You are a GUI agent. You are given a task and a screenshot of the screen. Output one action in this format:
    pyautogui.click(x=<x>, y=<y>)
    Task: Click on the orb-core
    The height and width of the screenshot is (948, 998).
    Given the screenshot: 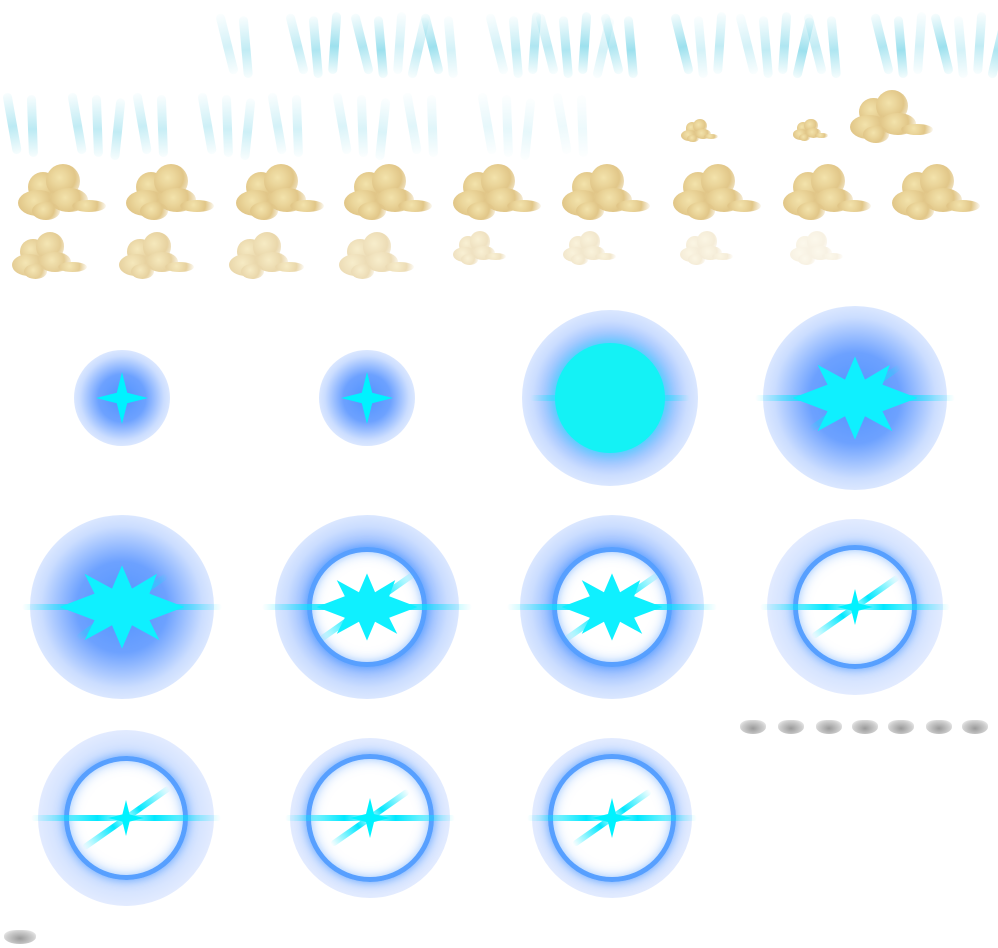 What is the action you would take?
    pyautogui.click(x=610, y=398)
    